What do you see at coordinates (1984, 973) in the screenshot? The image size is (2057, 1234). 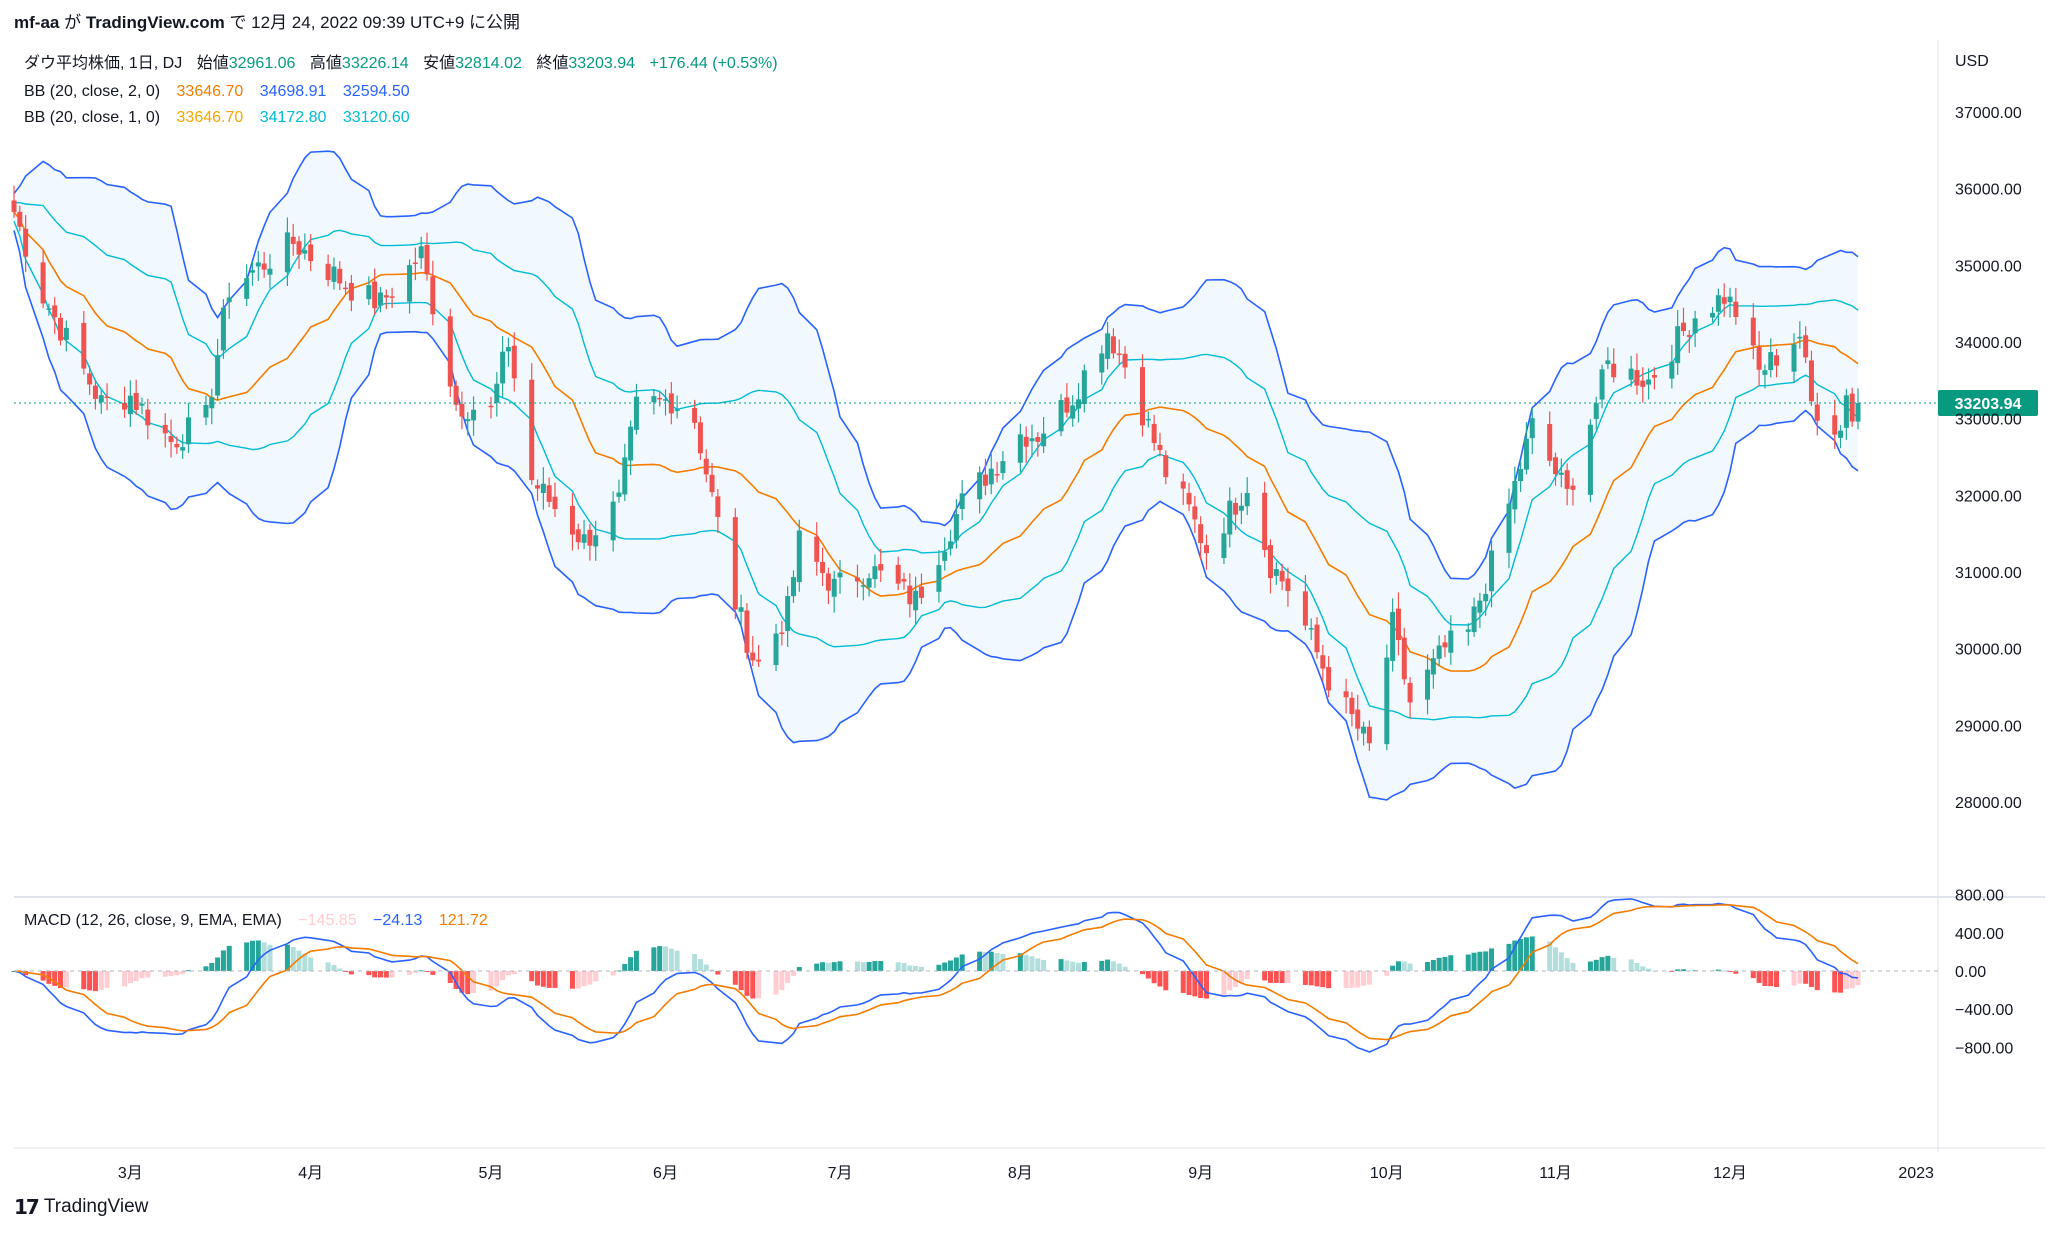 I see `macd-axis: 800.00 400.00 0.00 −400.00 −800.00` at bounding box center [1984, 973].